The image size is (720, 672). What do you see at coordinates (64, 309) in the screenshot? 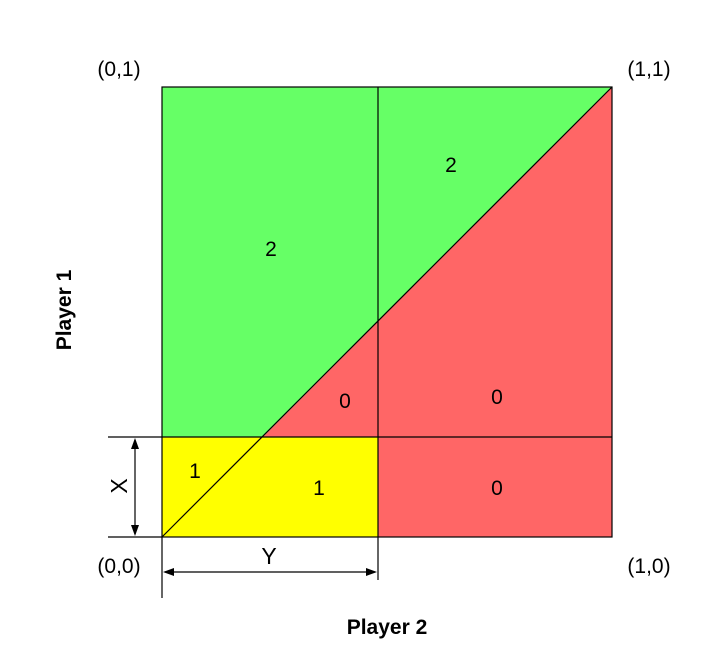
I see `player1-axis-title: Player 1` at bounding box center [64, 309].